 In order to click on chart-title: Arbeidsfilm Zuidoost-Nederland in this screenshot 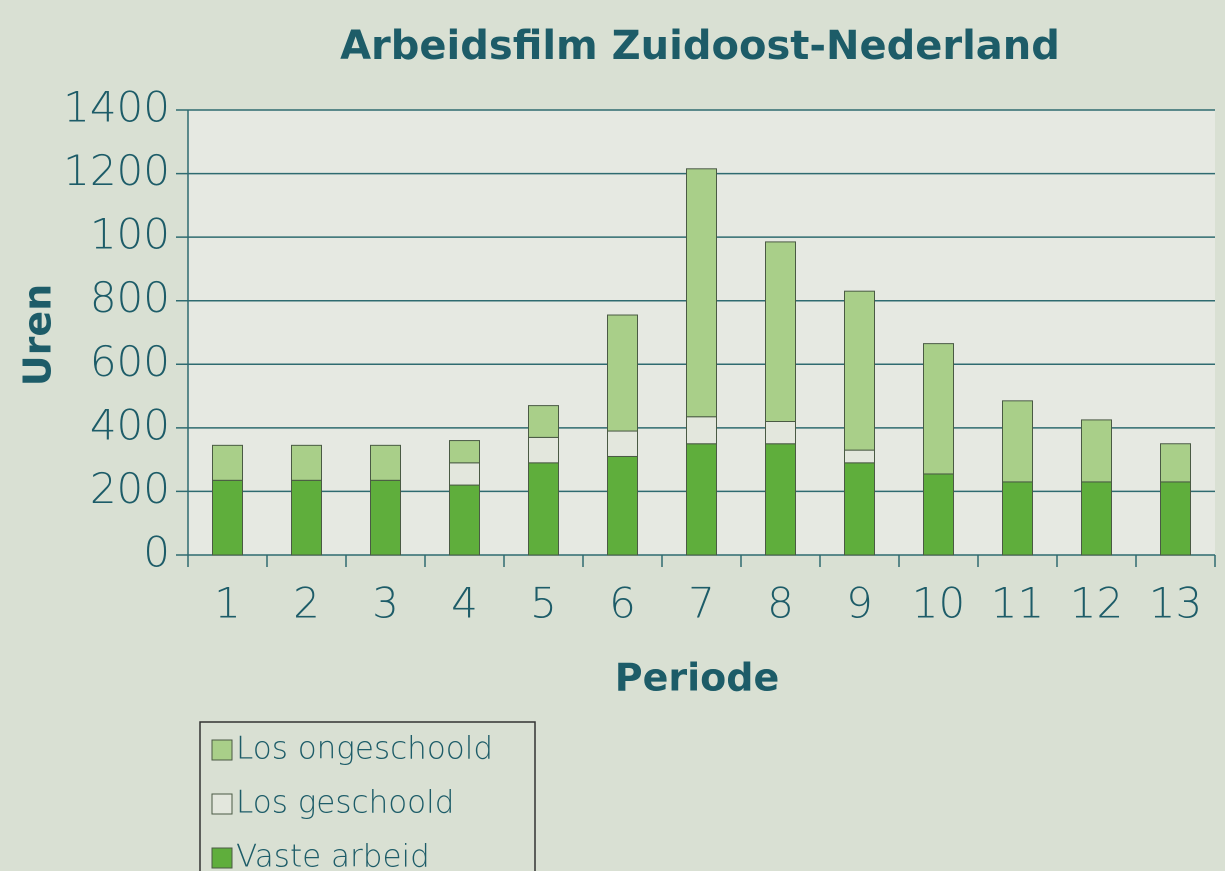, I will do `click(700, 46)`.